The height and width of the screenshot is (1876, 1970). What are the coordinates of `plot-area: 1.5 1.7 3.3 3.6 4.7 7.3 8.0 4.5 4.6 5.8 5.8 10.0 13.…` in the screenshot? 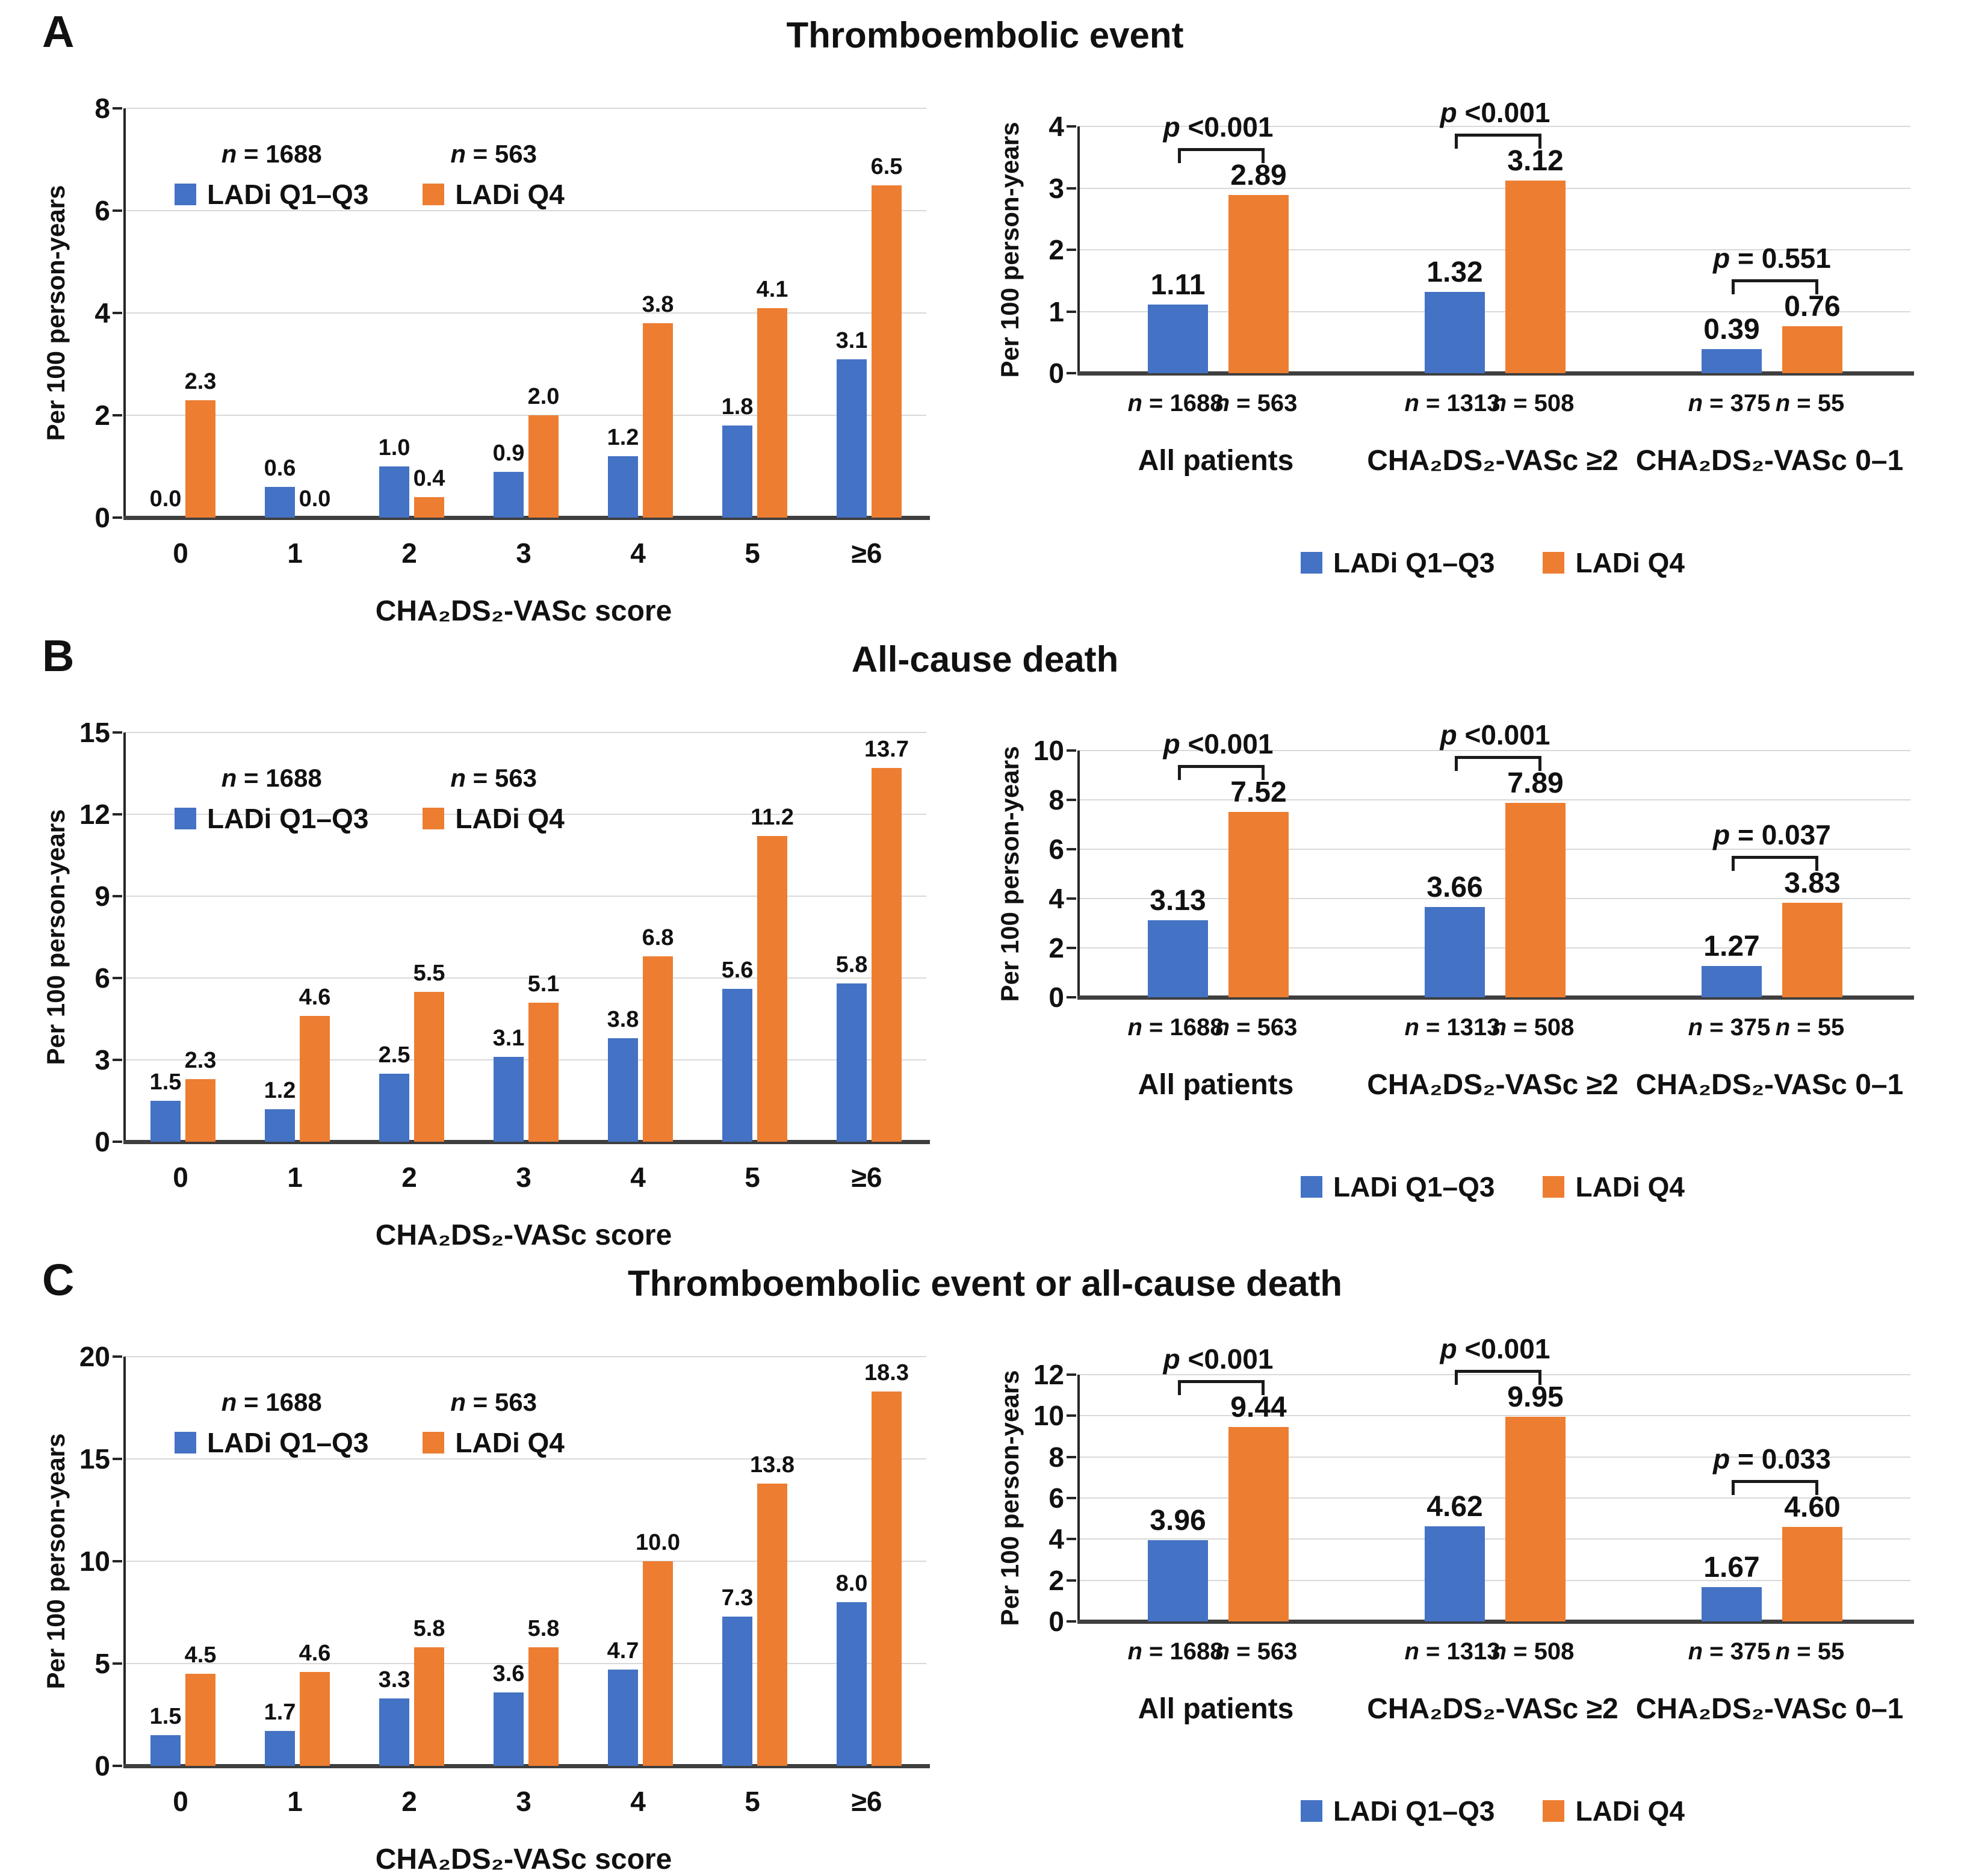 It's located at (526, 1562).